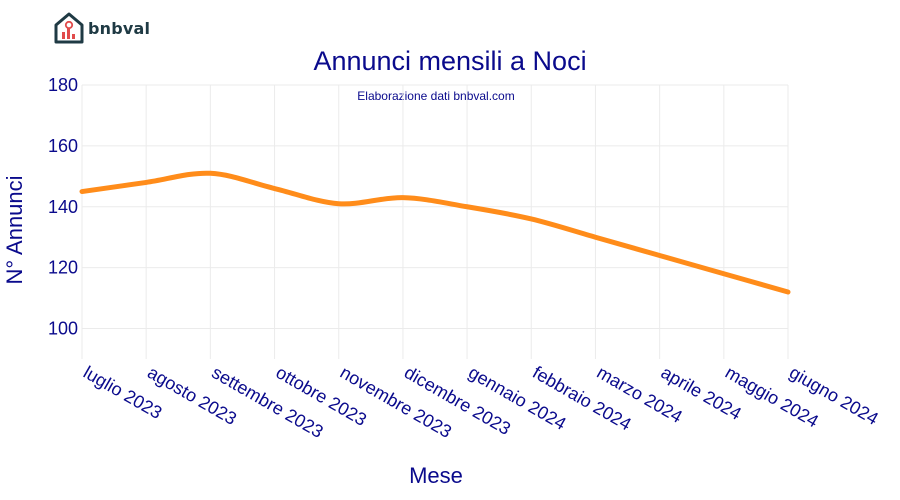 Image resolution: width=900 pixels, height=500 pixels. Describe the element at coordinates (119, 28) in the screenshot. I see `brand-name: bnbval` at that location.